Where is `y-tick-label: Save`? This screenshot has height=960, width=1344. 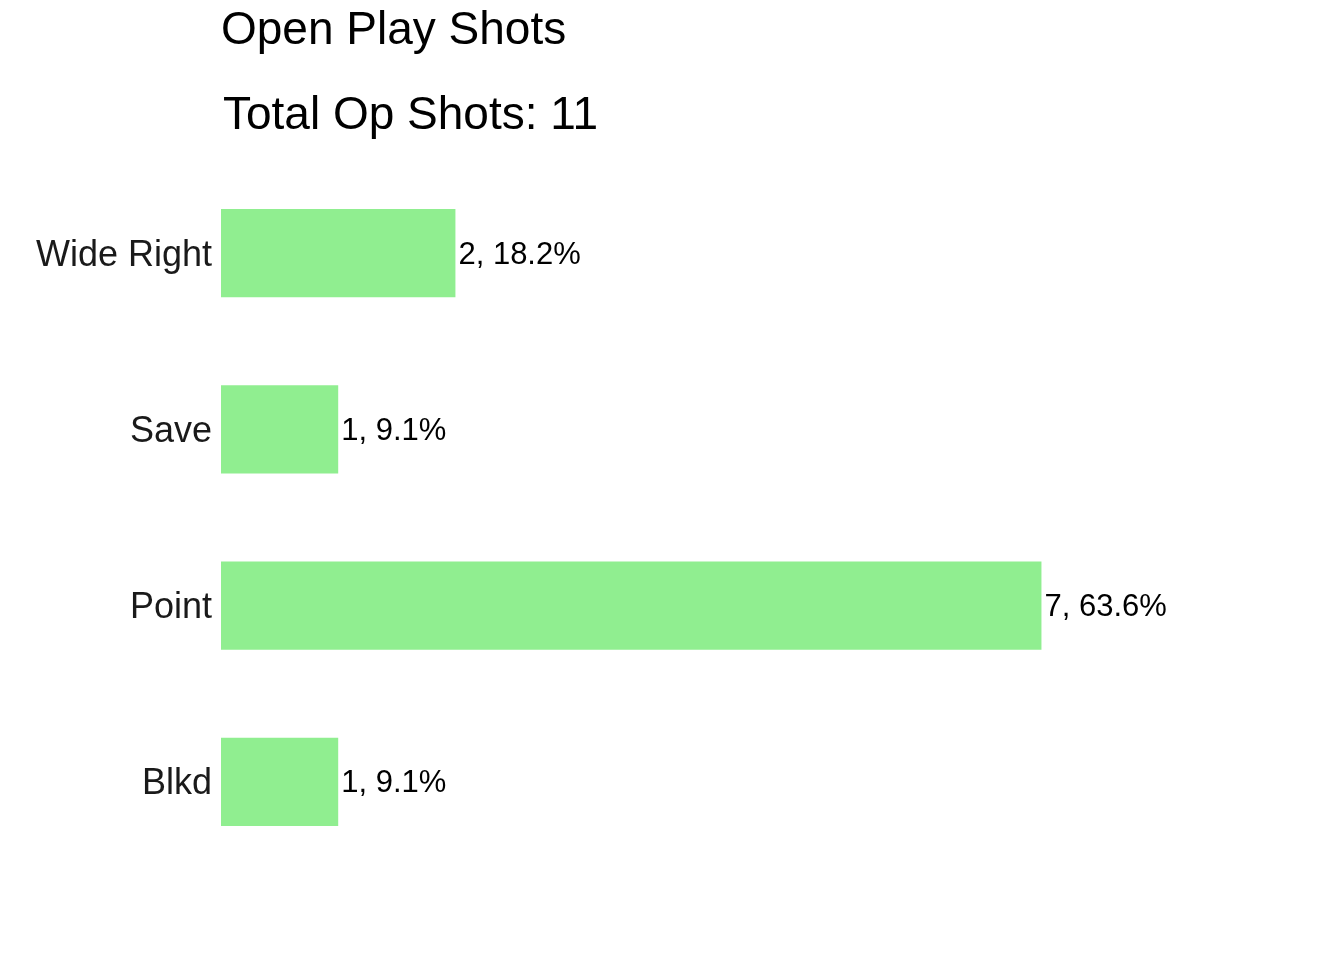 y-tick-label: Save is located at coordinates (170, 429).